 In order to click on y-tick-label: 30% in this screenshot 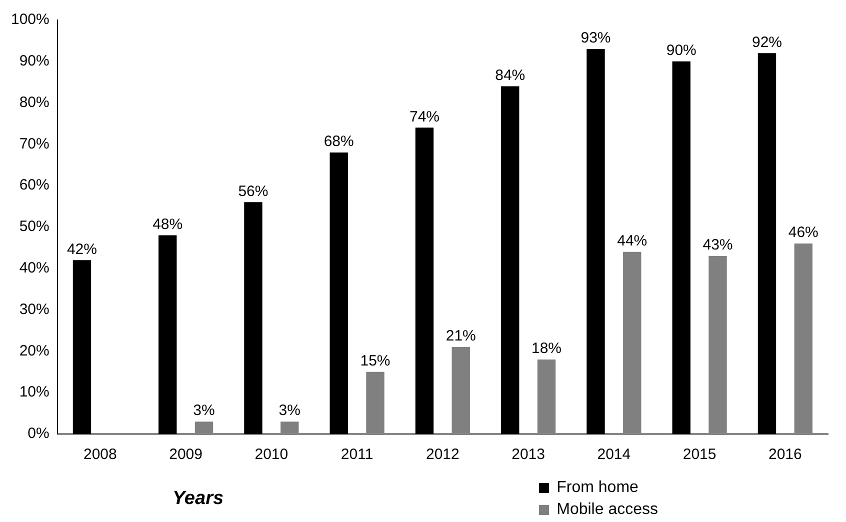, I will do `click(34, 309)`.